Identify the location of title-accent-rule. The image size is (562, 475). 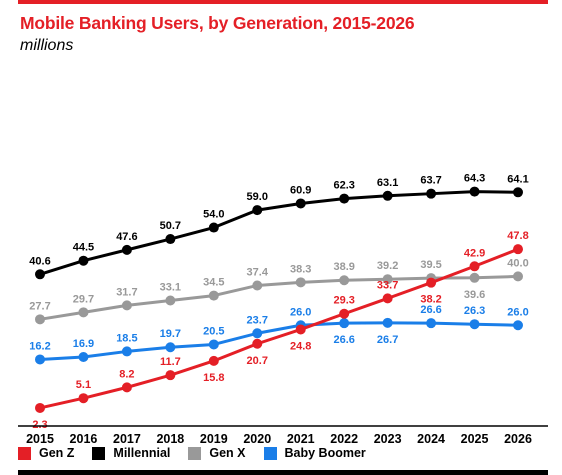
(283, 2).